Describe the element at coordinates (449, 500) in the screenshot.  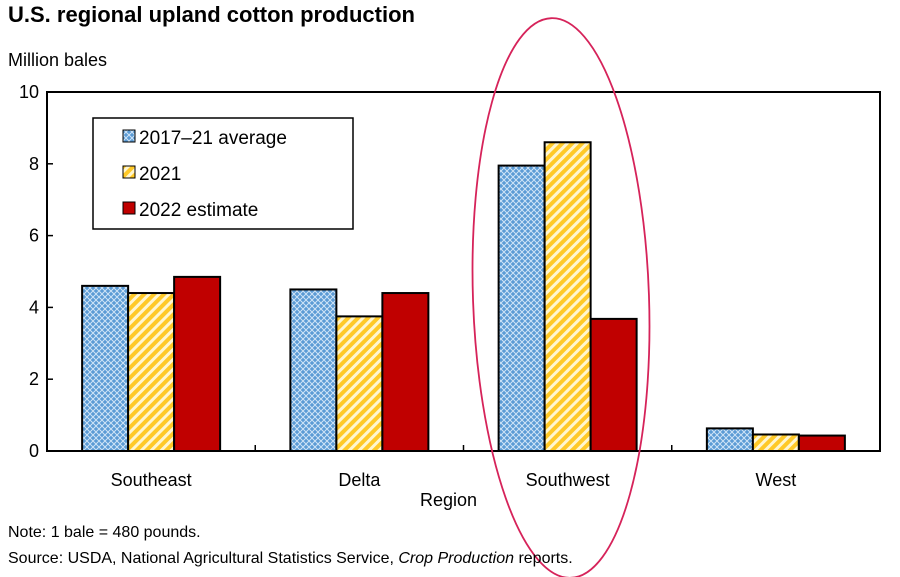
I see `x-axis-label: Region` at that location.